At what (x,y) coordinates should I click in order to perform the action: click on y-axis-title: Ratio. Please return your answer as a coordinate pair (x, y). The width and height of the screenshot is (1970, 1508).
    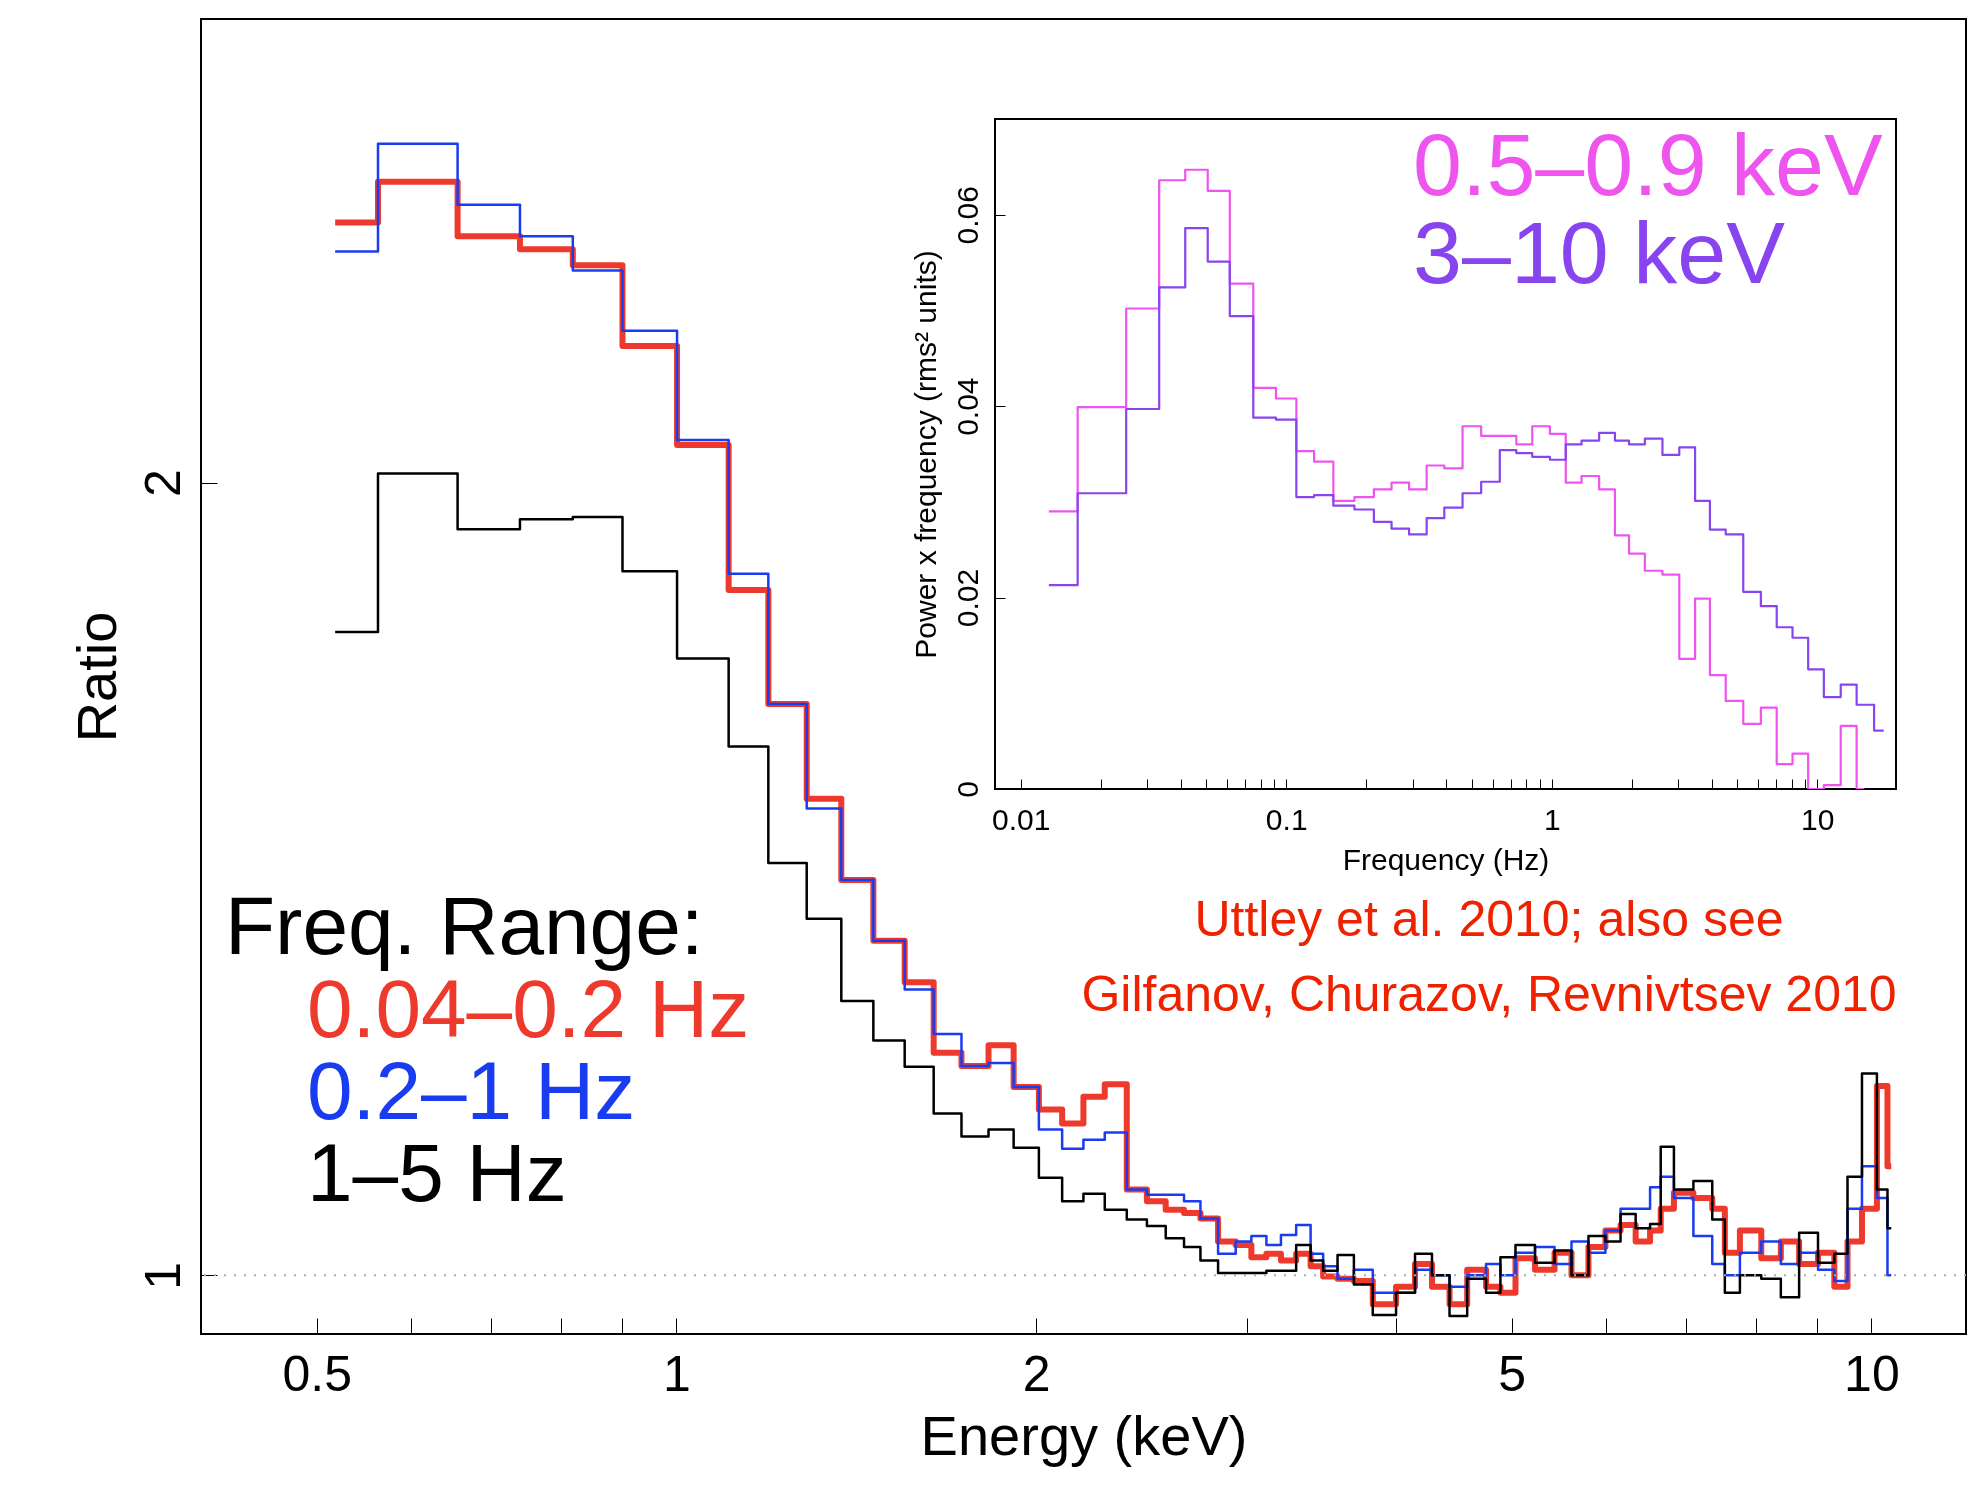
    Looking at the image, I should click on (96, 677).